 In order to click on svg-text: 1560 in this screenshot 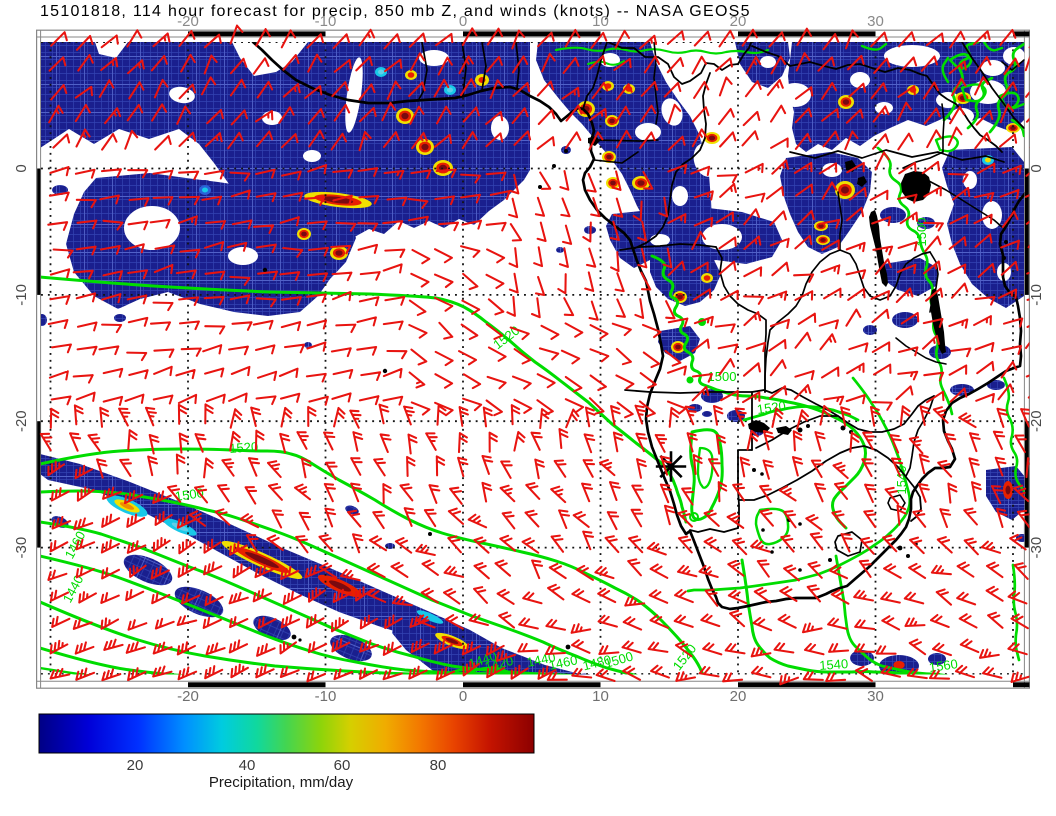, I will do `click(943, 665)`.